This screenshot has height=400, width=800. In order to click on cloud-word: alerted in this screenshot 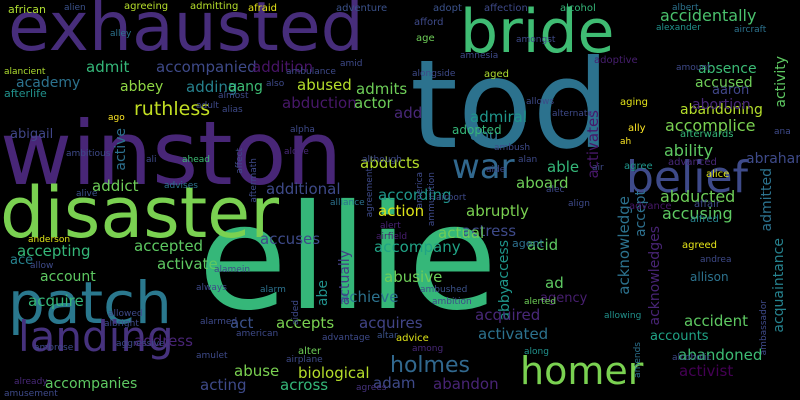, I will do `click(540, 302)`.